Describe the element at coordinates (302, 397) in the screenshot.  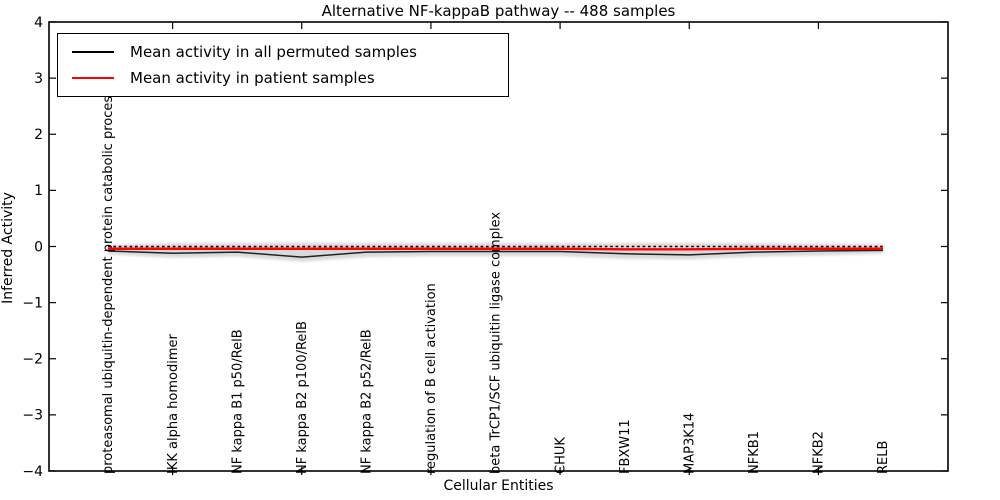
I see `x-tick-label: NF kappa B2 p100/RelB` at that location.